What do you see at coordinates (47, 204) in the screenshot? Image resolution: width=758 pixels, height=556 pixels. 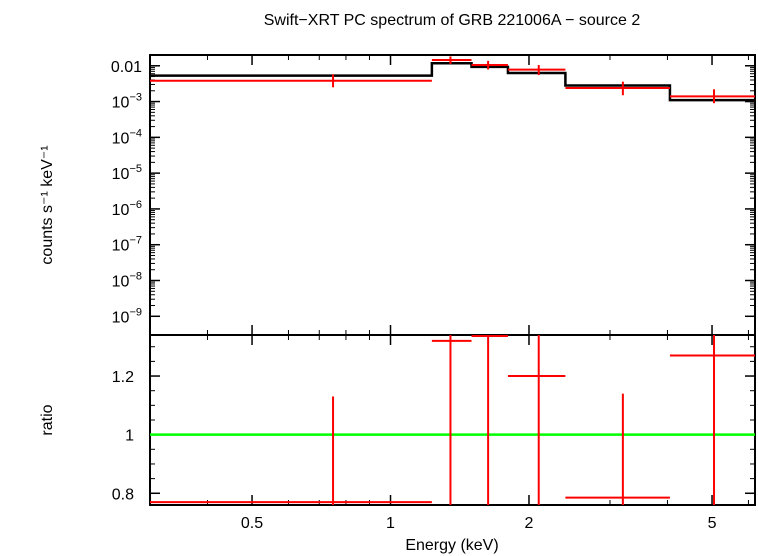 I see `spectrum-y-axis-label: counts s⁻¹ keV⁻¹` at bounding box center [47, 204].